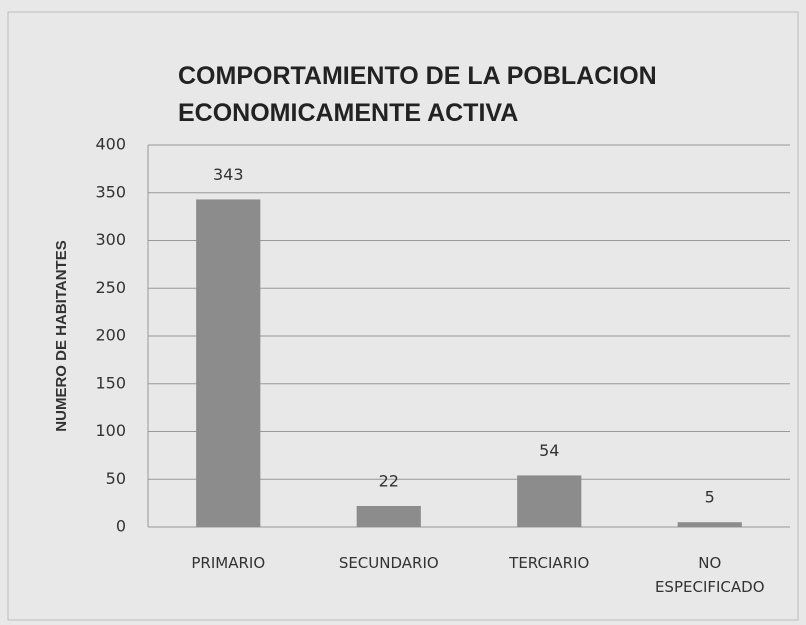 The height and width of the screenshot is (625, 806). What do you see at coordinates (228, 174) in the screenshot?
I see `data-label: 343` at bounding box center [228, 174].